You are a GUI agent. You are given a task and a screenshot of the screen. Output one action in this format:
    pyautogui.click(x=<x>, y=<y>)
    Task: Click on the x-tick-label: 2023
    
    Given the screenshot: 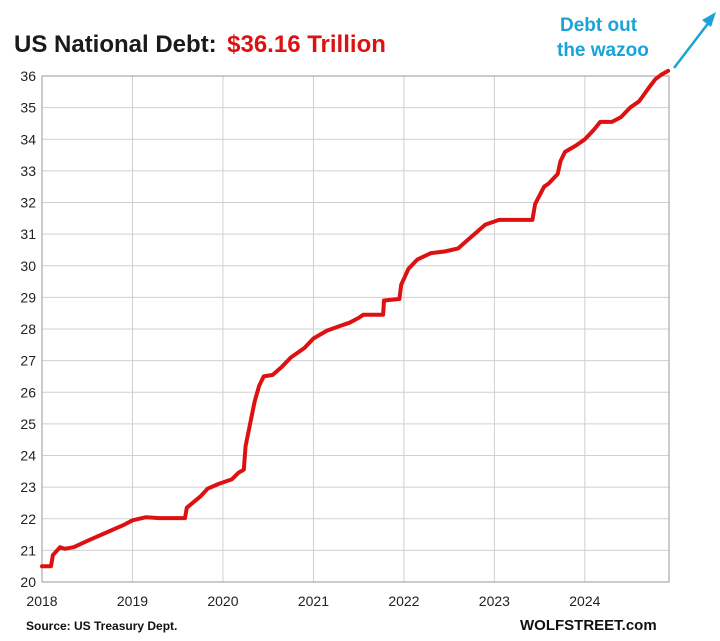 What is the action you would take?
    pyautogui.click(x=494, y=601)
    